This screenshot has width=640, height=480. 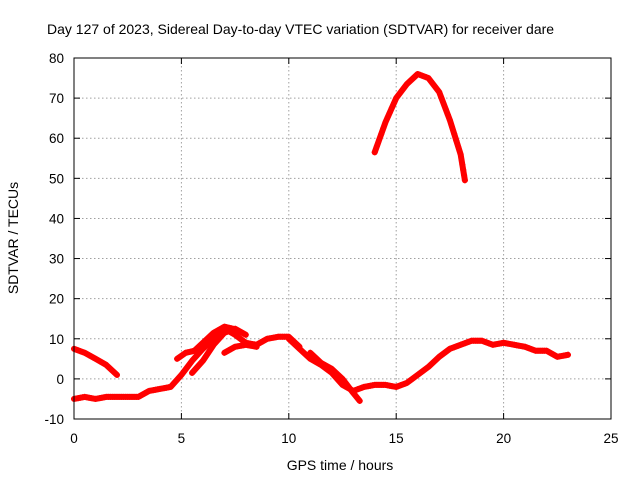 What do you see at coordinates (56, 259) in the screenshot?
I see `y-tick-label: 30` at bounding box center [56, 259].